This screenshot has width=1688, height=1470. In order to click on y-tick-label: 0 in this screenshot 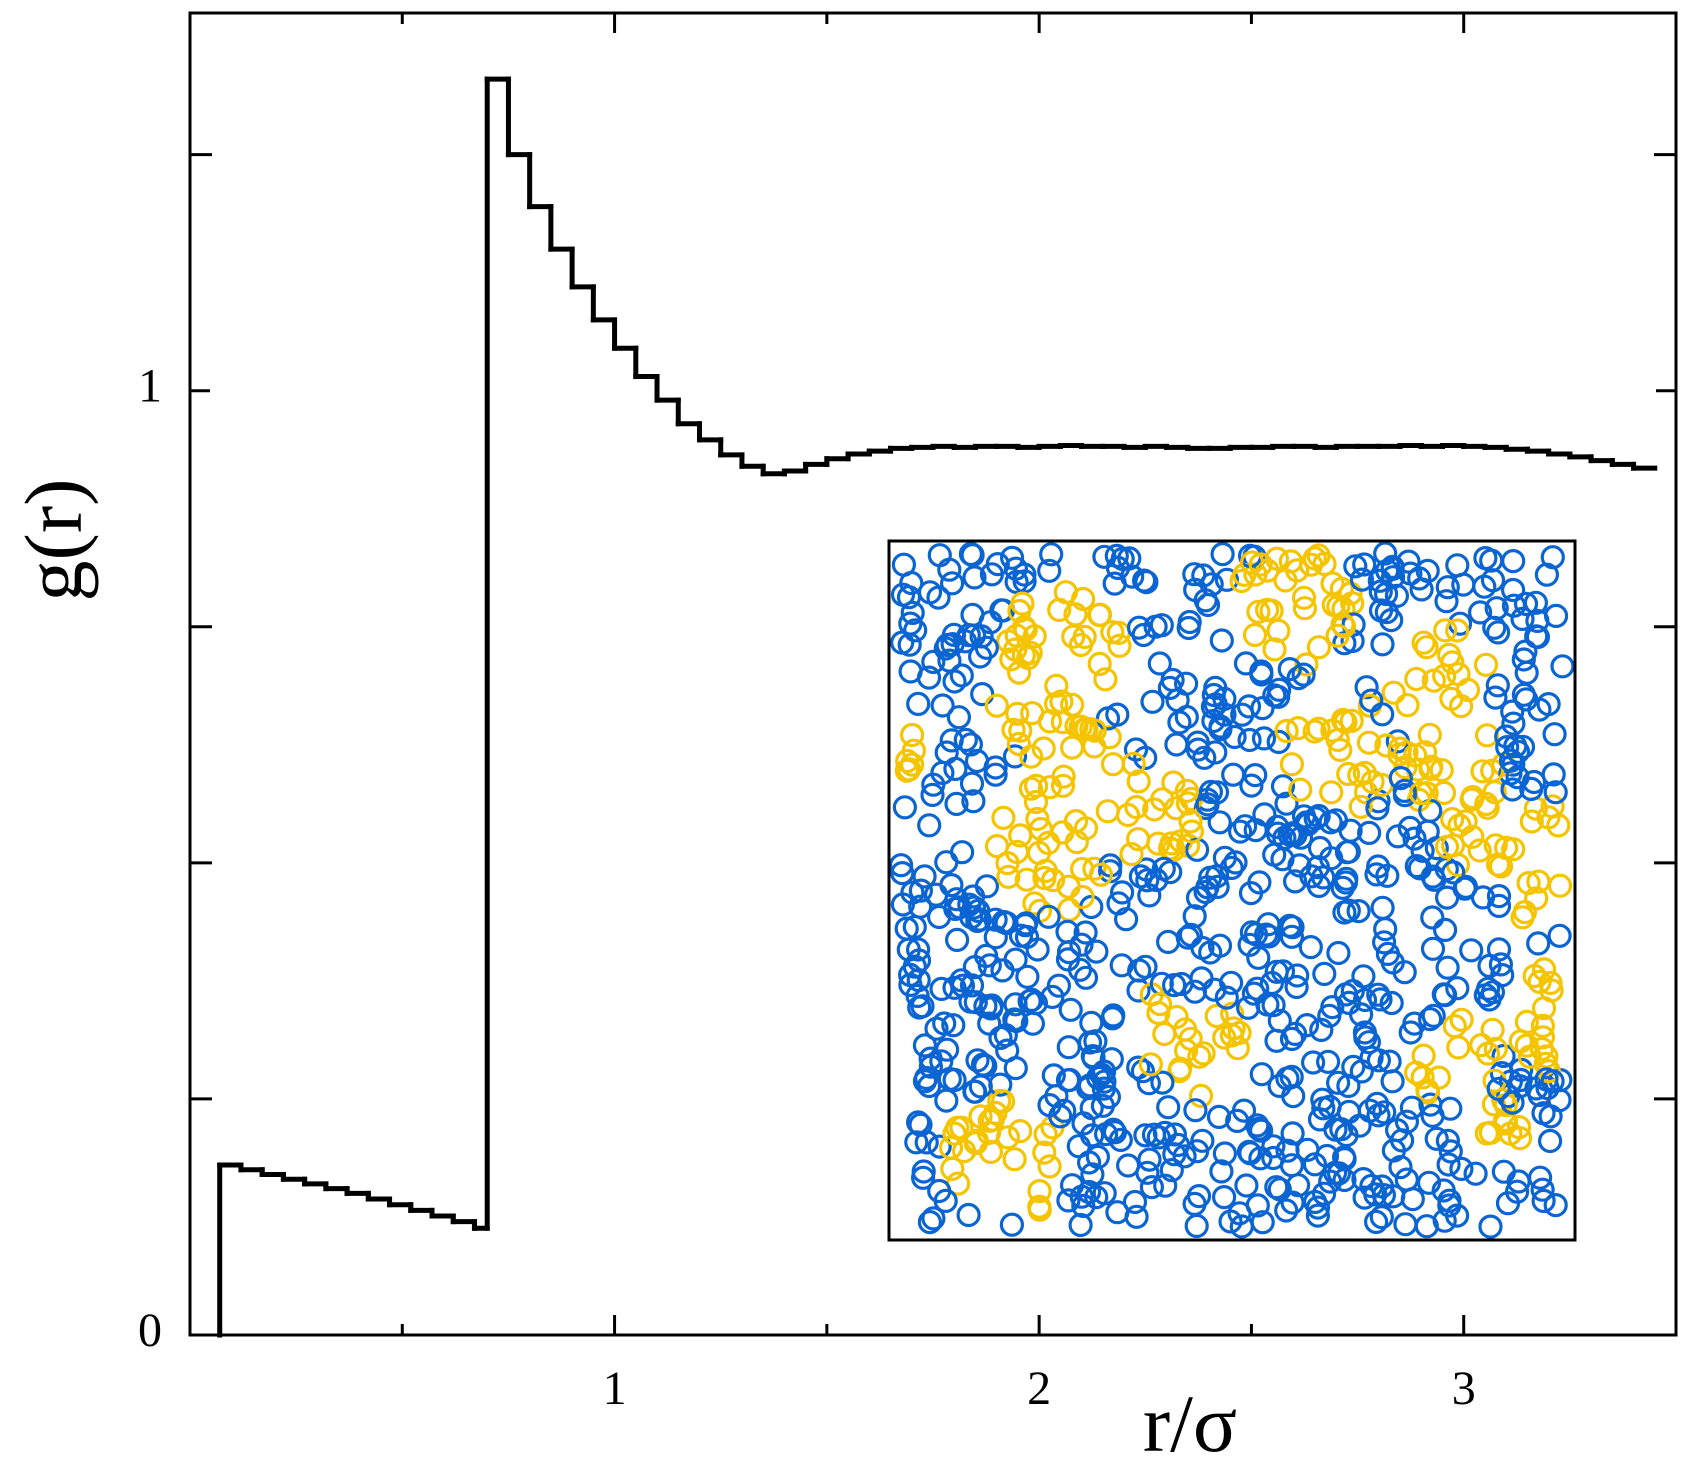, I will do `click(150, 1330)`.